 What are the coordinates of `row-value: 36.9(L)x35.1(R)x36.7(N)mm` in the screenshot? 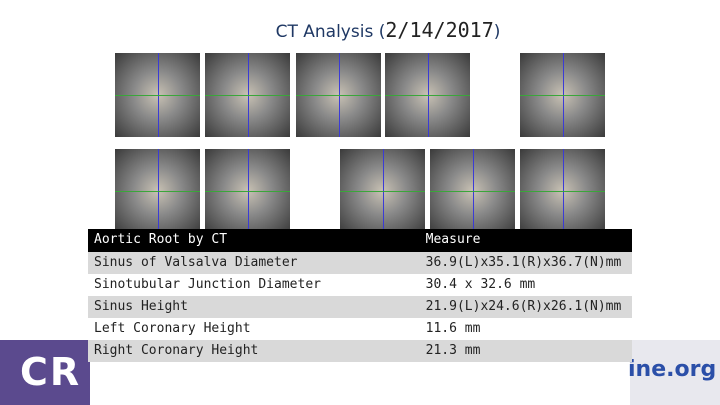 It's located at (525, 263).